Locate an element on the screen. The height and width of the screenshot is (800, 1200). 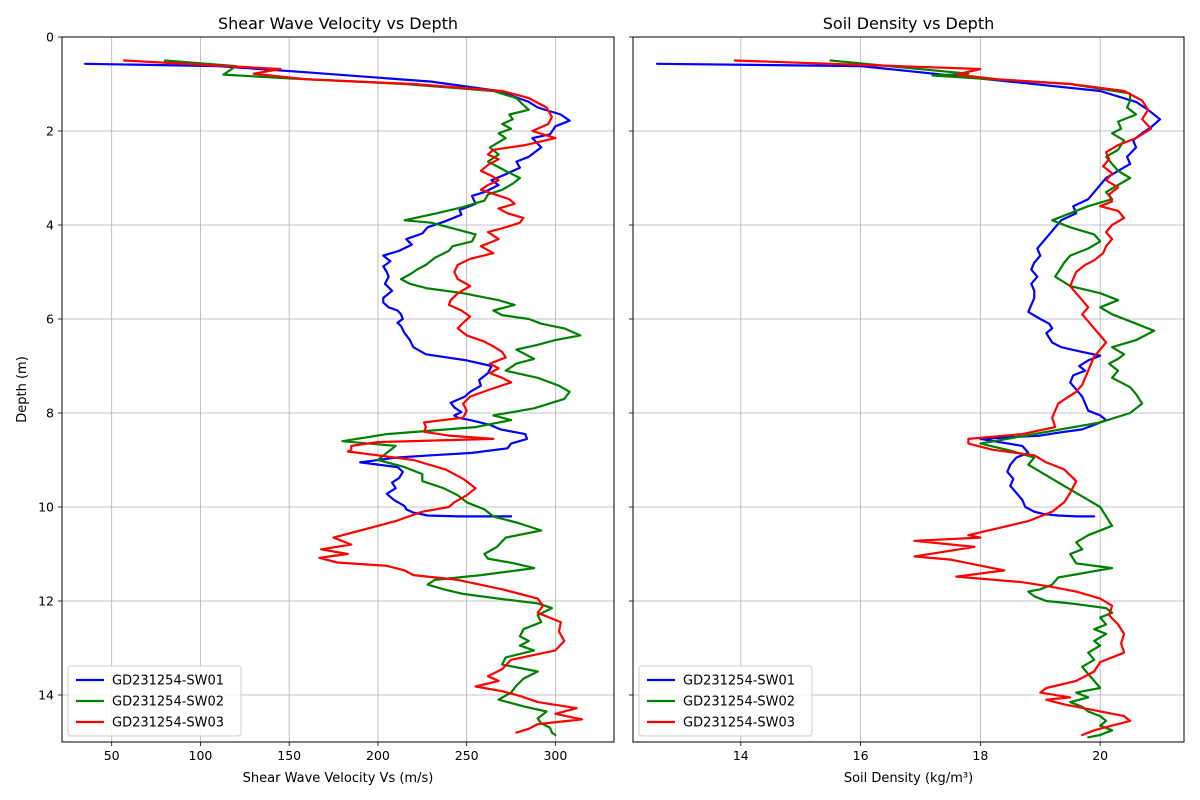
velocity-y-tick-label: 14 is located at coordinates (46, 695).